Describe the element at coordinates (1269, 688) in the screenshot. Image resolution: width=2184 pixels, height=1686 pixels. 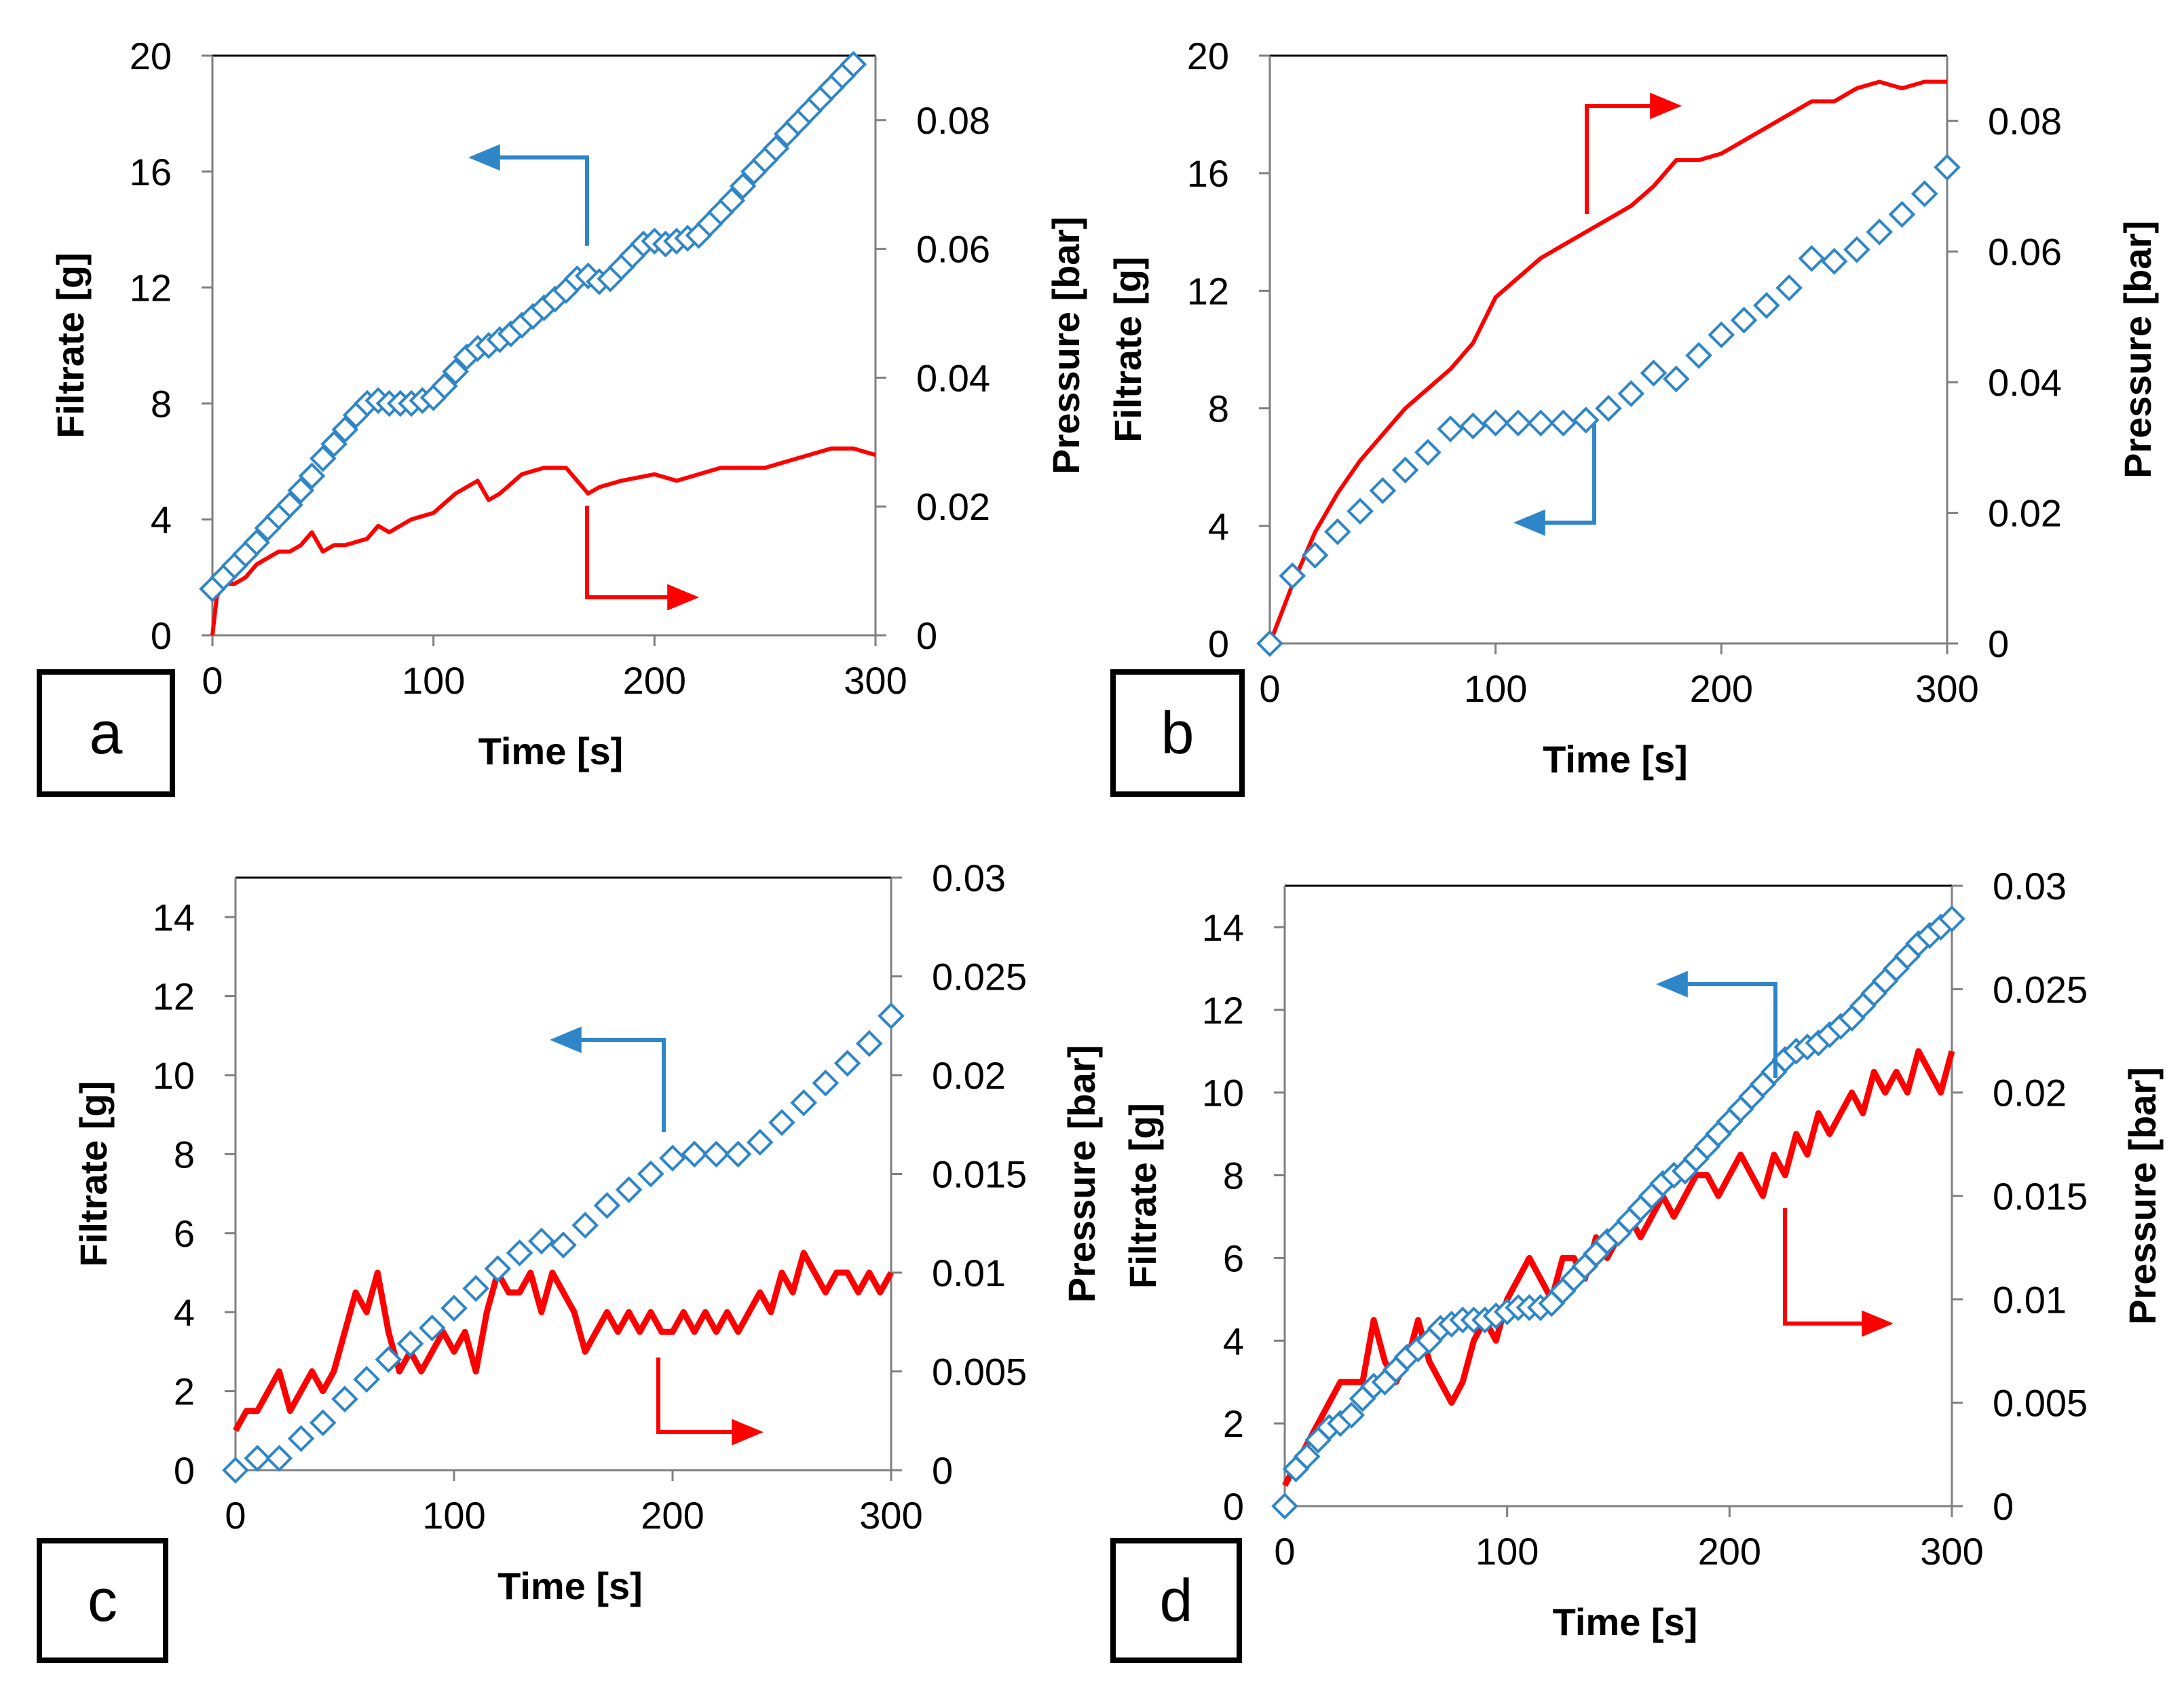
I see `x-tick-label: 0` at that location.